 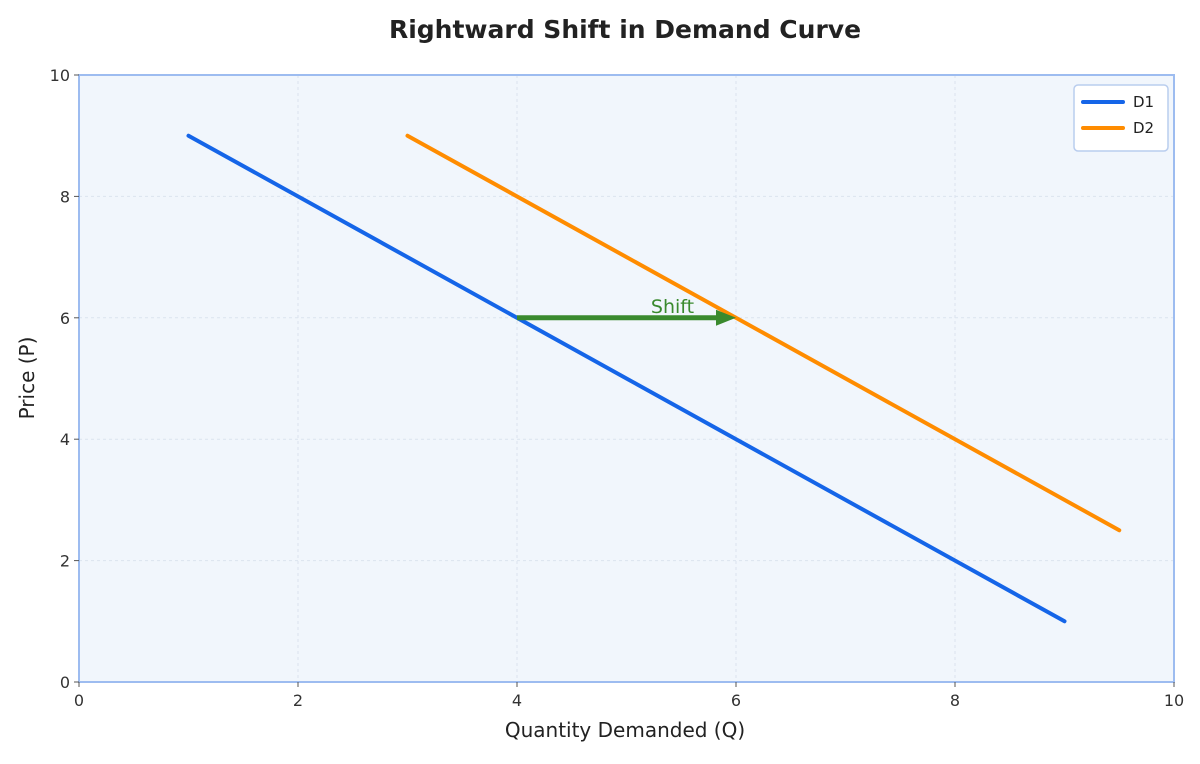 I want to click on y-tick-label: 2, so click(x=65, y=561).